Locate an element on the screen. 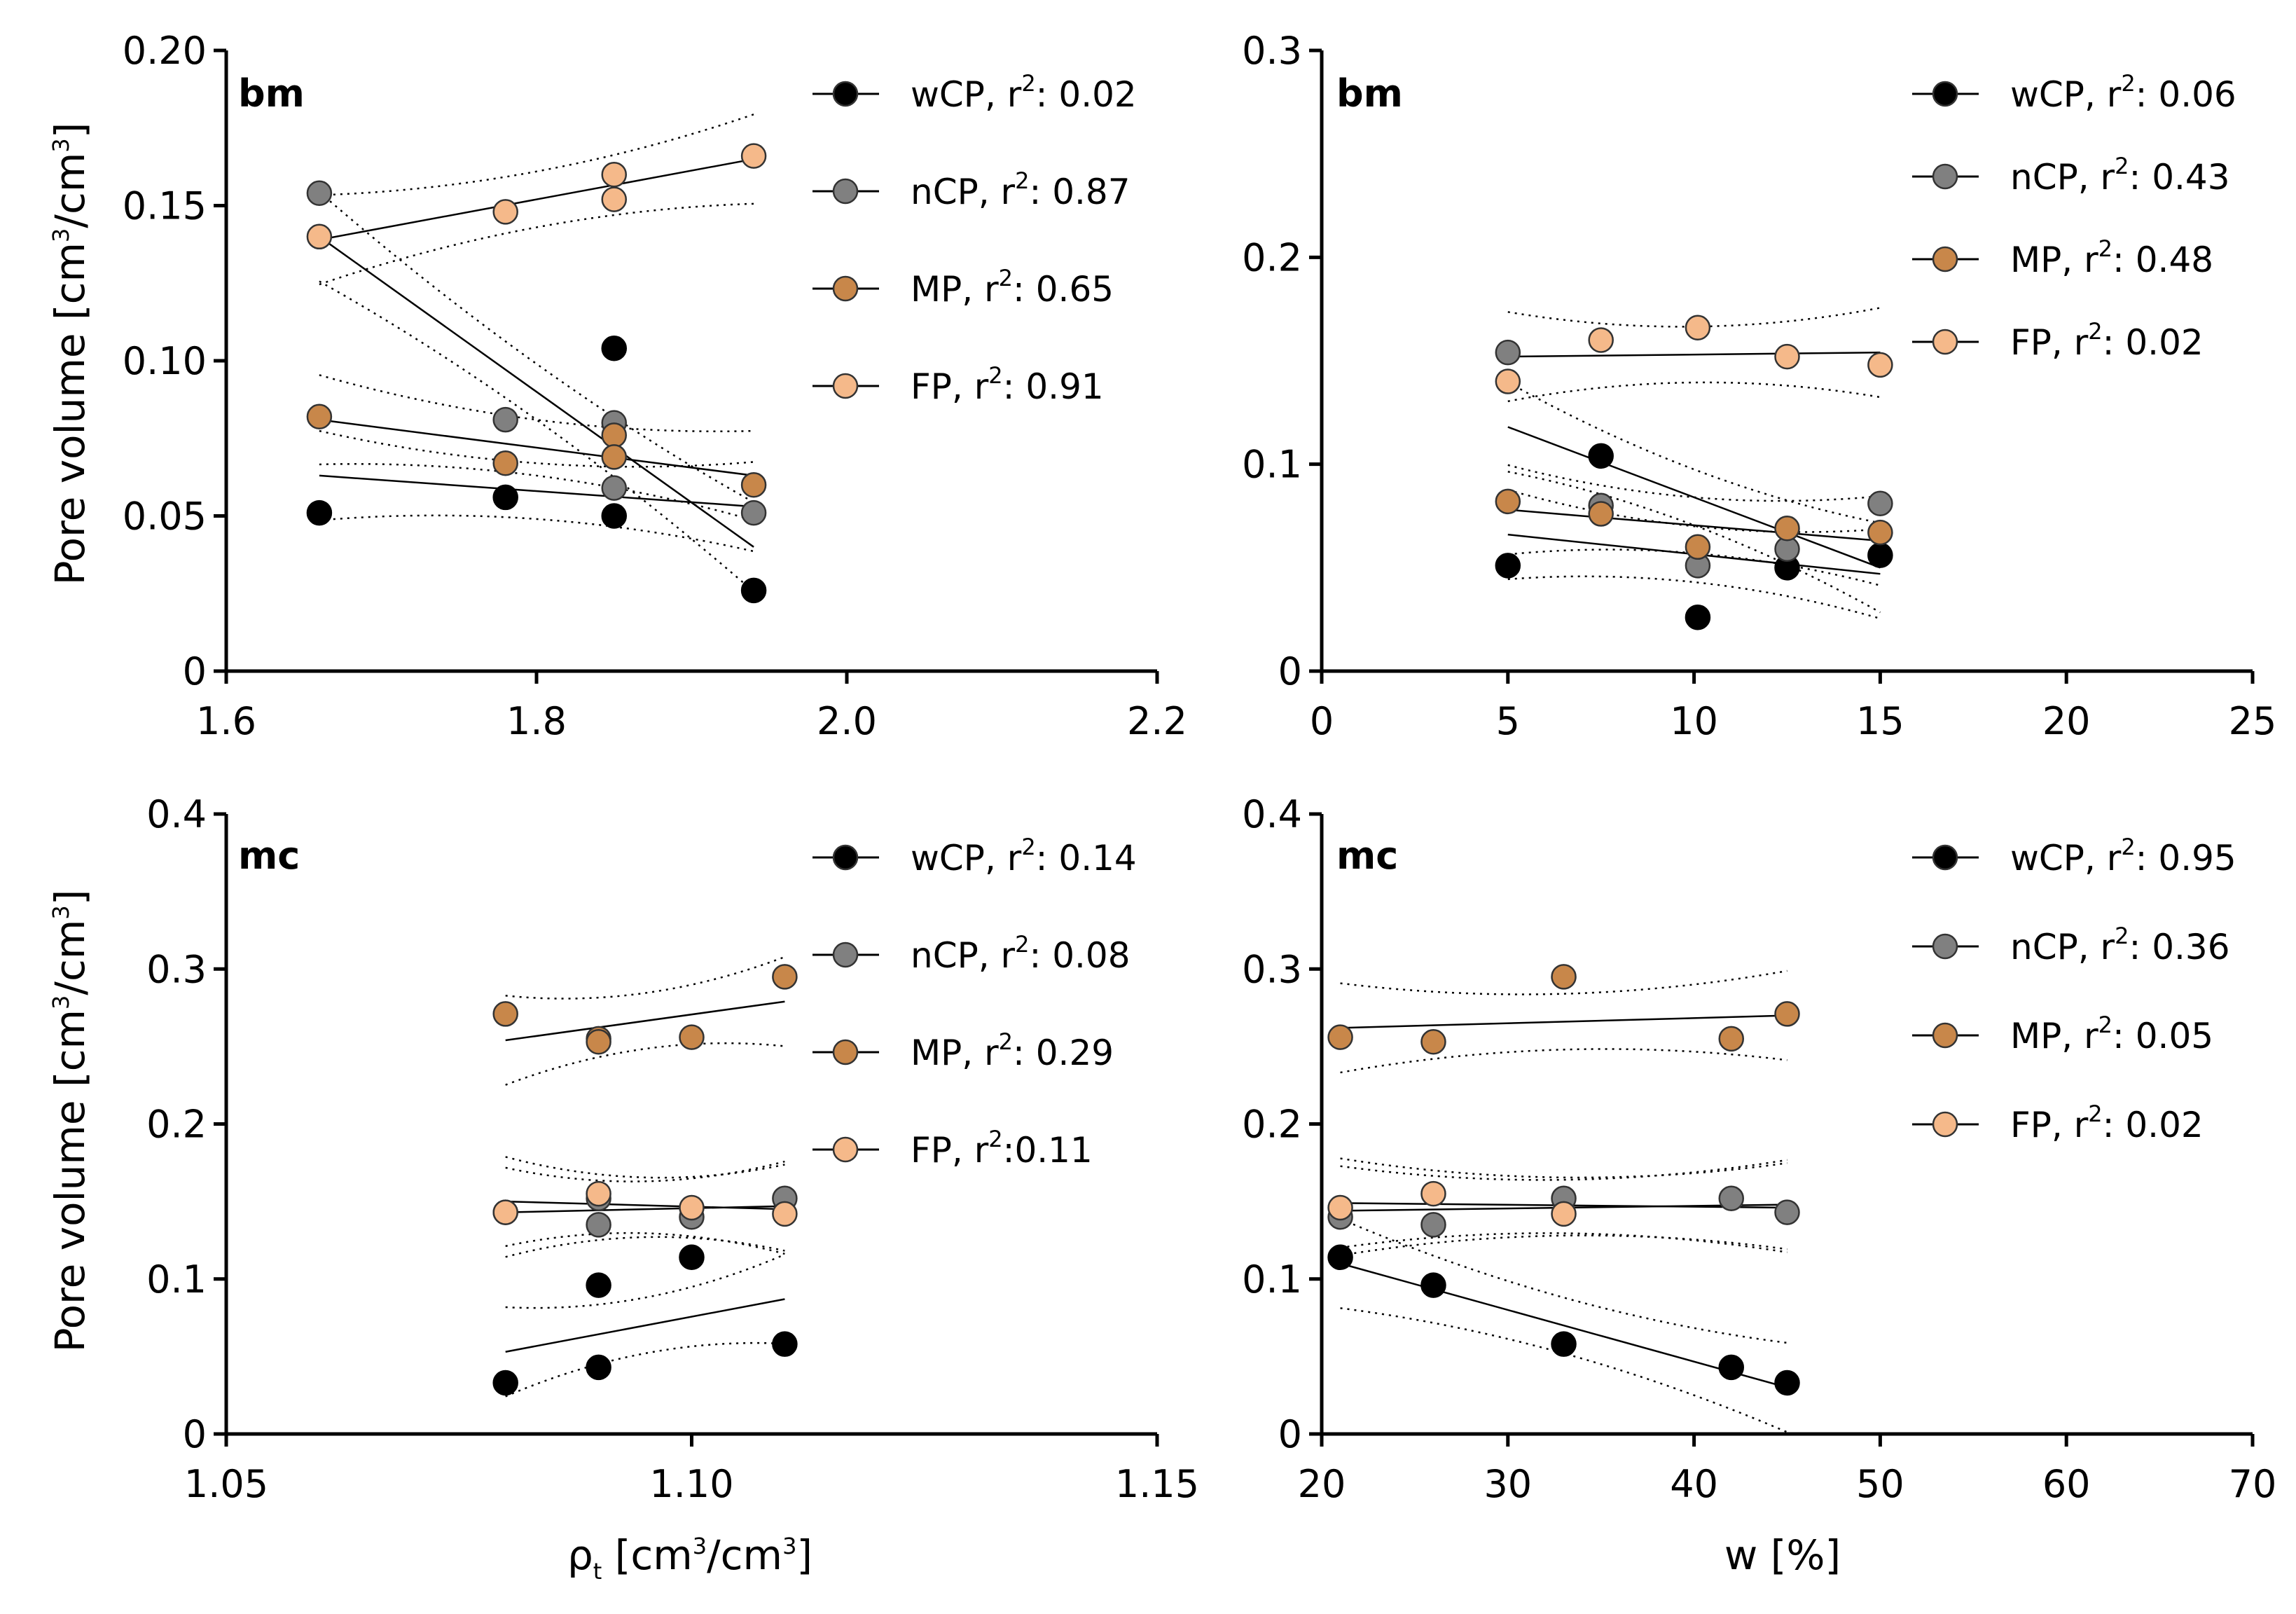  legend-label-MP: MP, r2: 0.65 is located at coordinates (1012, 287).